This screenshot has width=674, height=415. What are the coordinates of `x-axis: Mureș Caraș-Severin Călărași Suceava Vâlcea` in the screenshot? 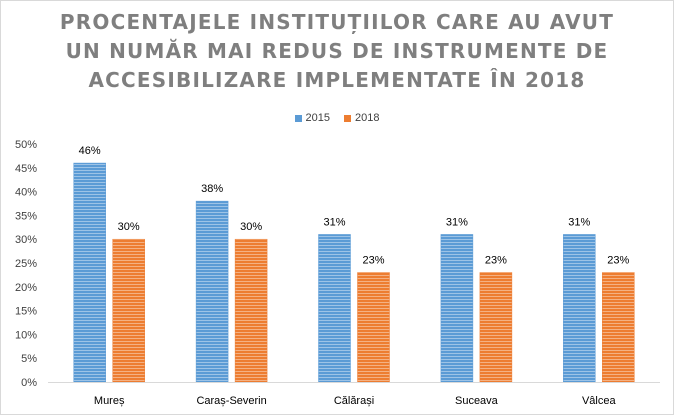 It's located at (354, 394).